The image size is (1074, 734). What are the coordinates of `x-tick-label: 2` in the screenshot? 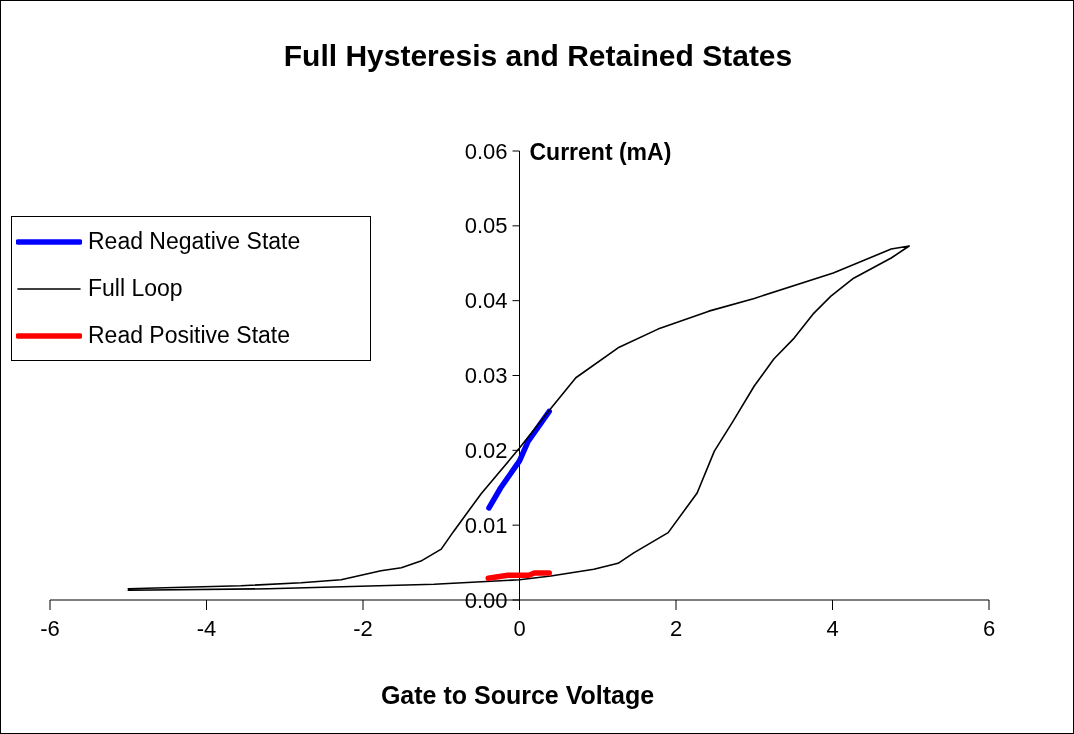 It's located at (676, 628).